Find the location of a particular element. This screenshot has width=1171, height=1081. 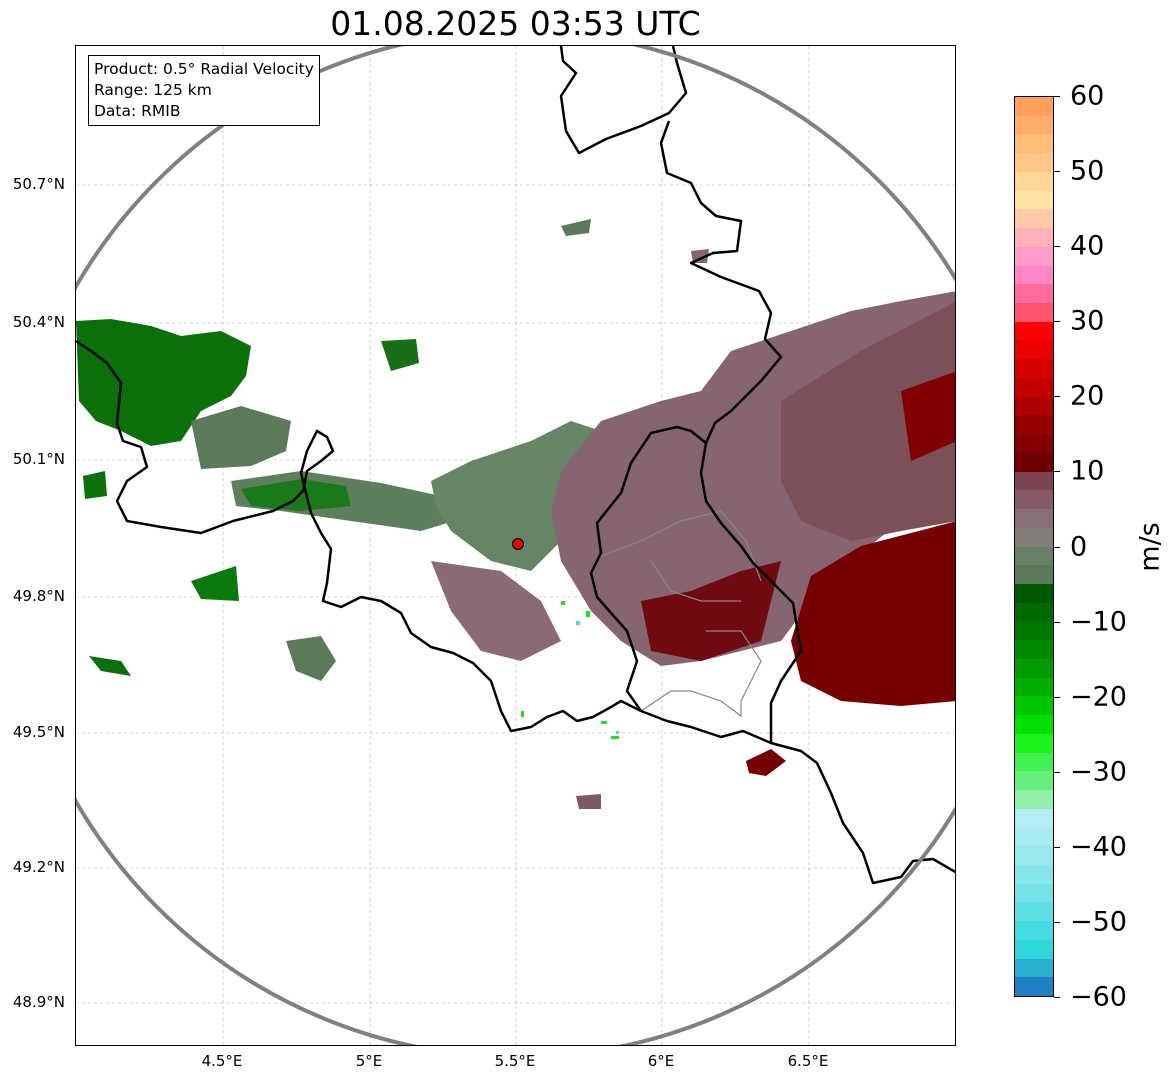

x-tick-label: 6°E is located at coordinates (661, 1061).